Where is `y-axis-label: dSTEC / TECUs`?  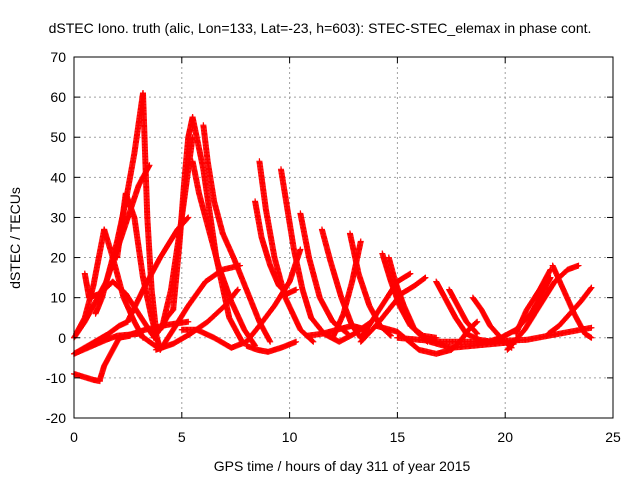
y-axis-label: dSTEC / TECUs is located at coordinates (15, 238).